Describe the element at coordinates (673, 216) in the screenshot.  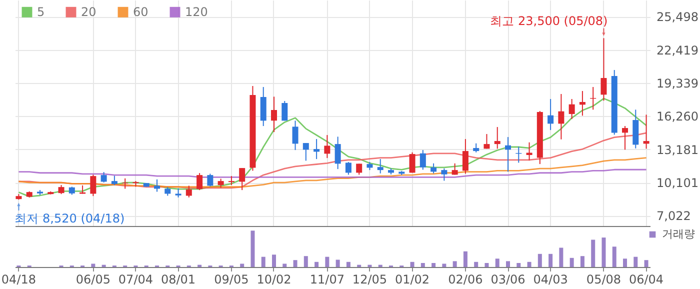
I see `y-tick-label: 7,022` at that location.